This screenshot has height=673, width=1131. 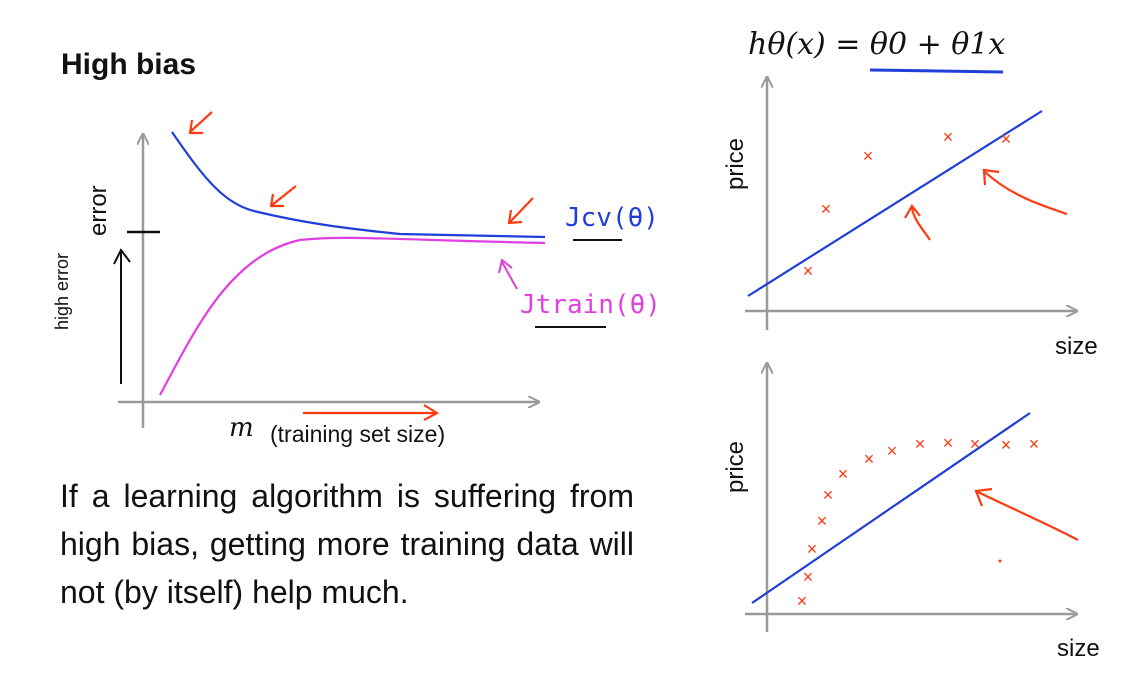 I want to click on bottom-y-label: price, so click(x=735, y=467).